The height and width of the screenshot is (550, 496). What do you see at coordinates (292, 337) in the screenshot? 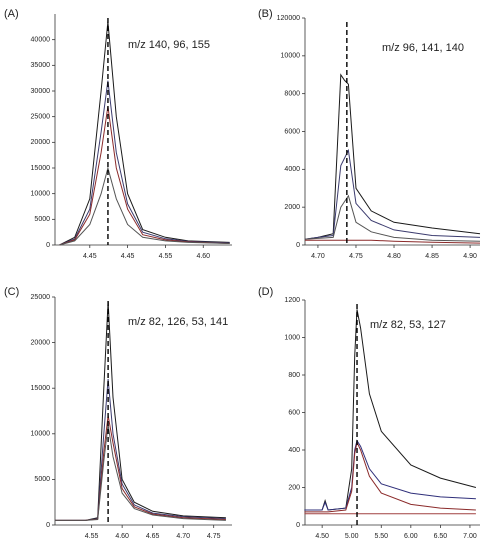
I see `y-tick-label: 1000` at bounding box center [292, 337].